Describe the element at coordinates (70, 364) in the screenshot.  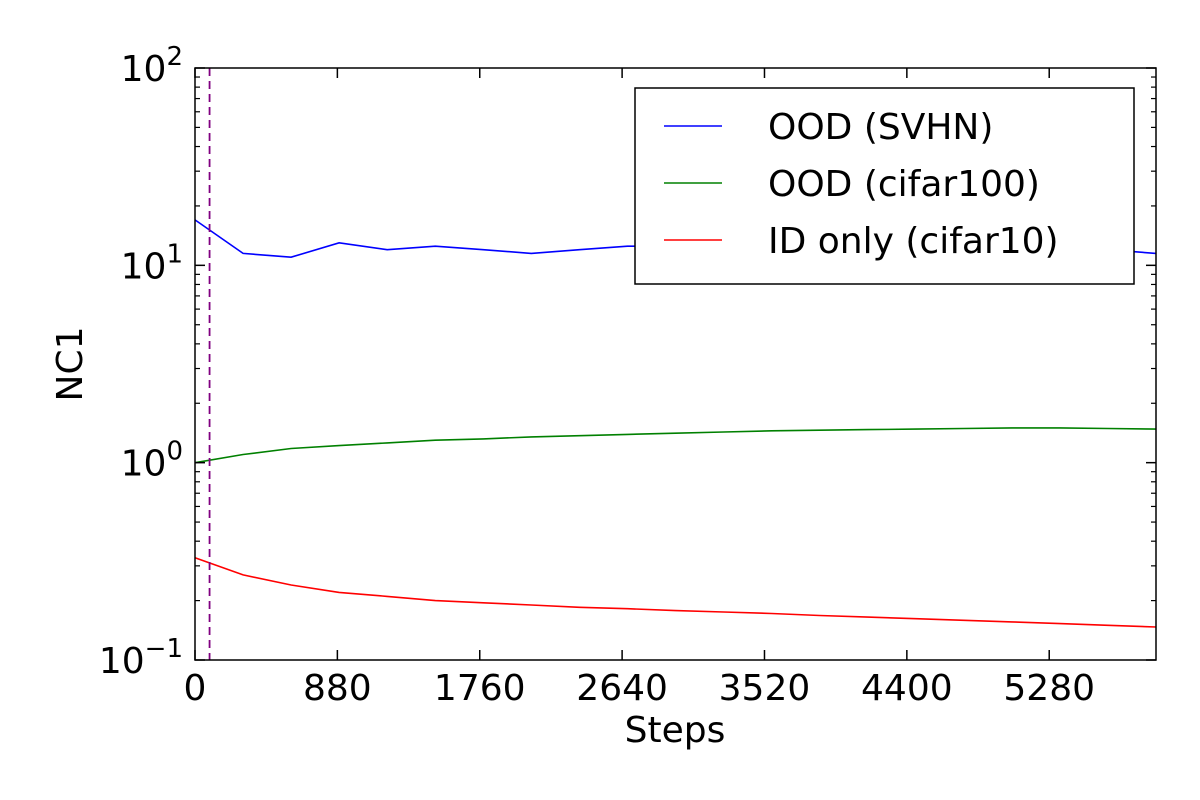
I see `y-axis-label: NC1` at that location.